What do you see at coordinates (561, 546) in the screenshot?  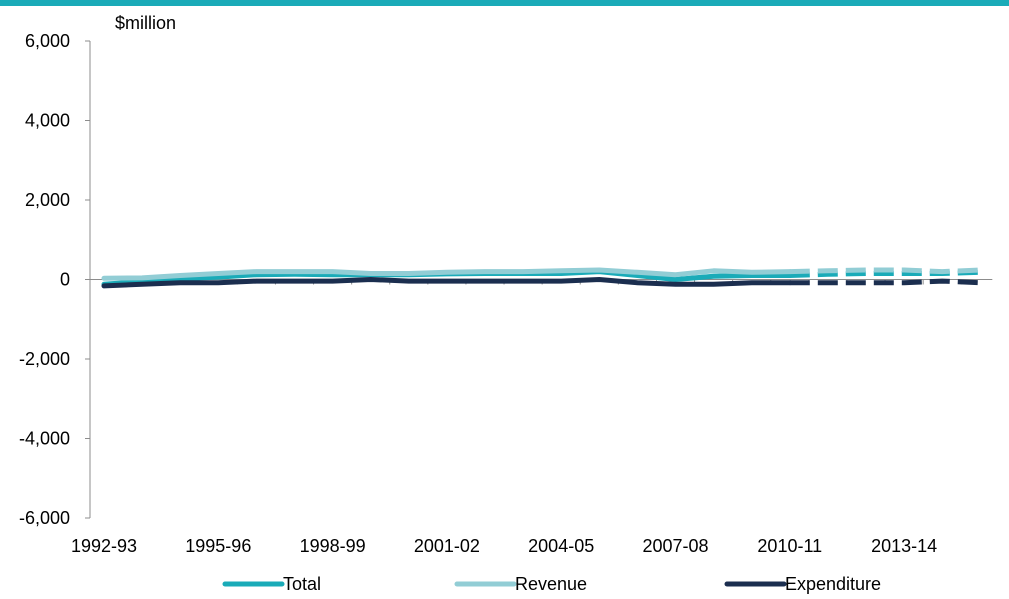 I see `x-tick-label: 2004-05` at bounding box center [561, 546].